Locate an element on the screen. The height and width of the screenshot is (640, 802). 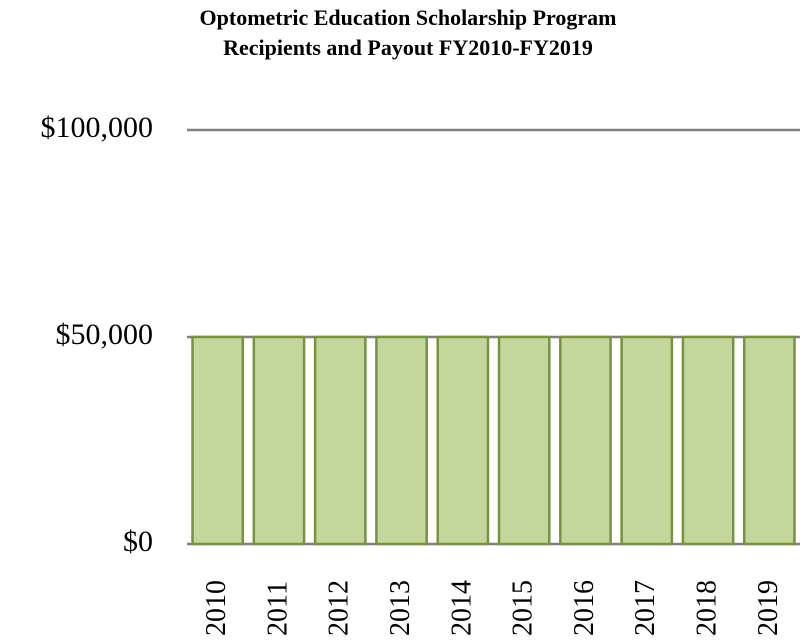
x-tick-label: 2015 is located at coordinates (523, 608).